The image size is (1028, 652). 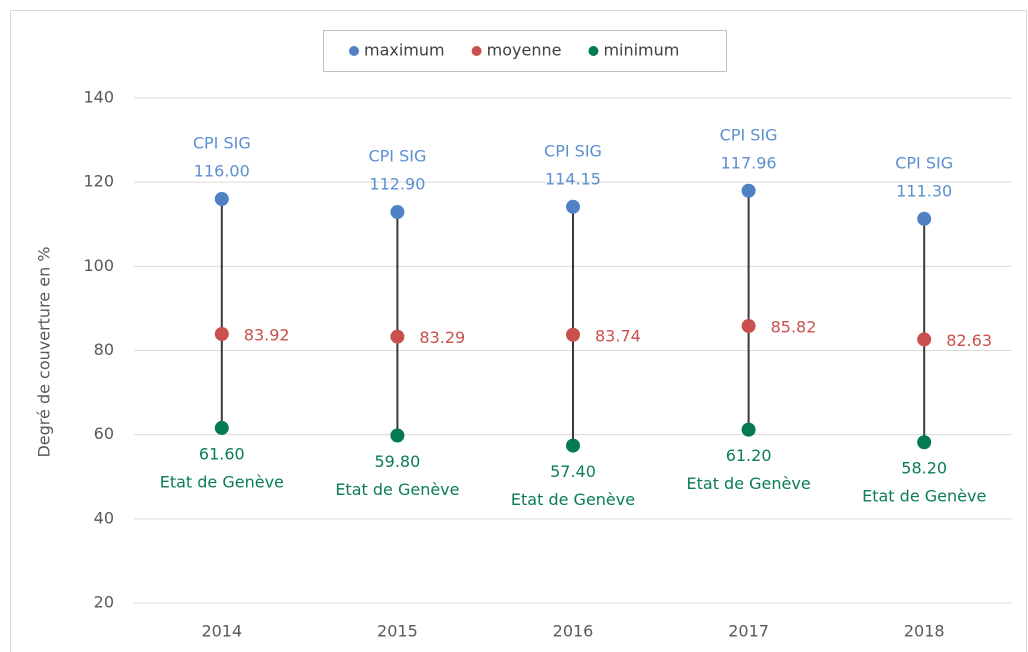 I want to click on x-tick-label: 2014, so click(x=221, y=631).